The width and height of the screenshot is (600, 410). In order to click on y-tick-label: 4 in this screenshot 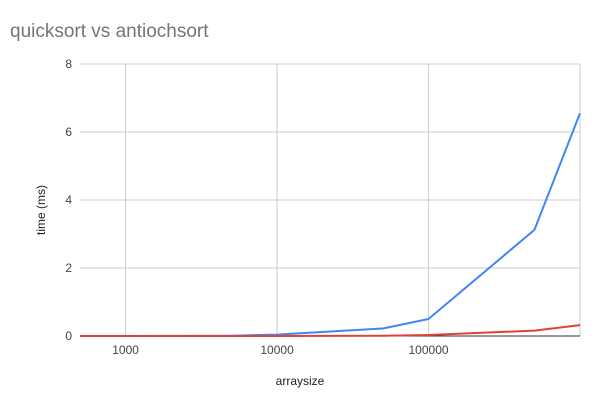, I will do `click(68, 200)`.